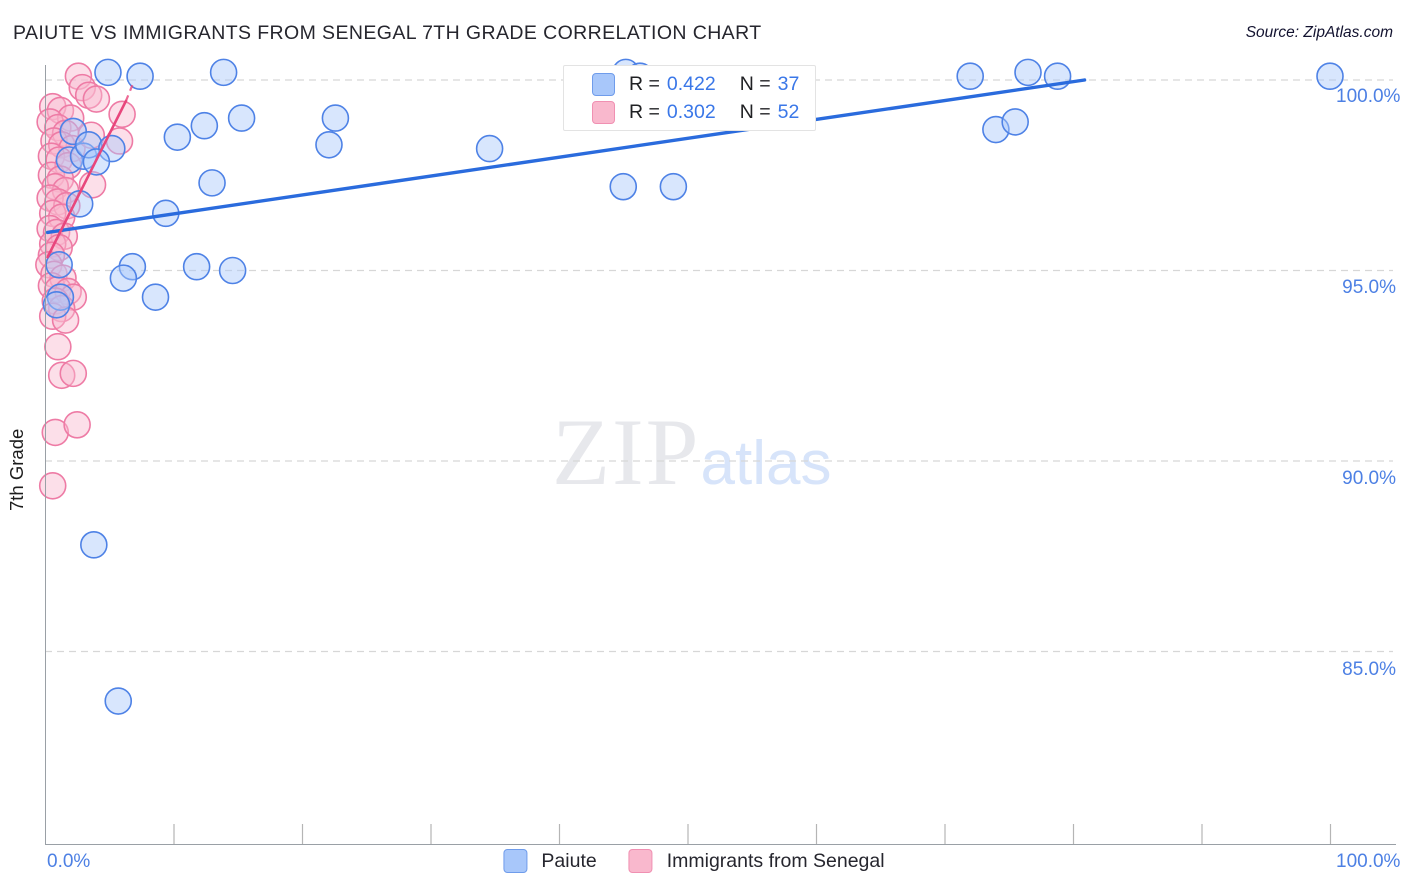 This screenshot has width=1406, height=892. What do you see at coordinates (689, 98) in the screenshot?
I see `legend-box: R = 0.422 N = 37 R = 0.302 N = 52` at bounding box center [689, 98].